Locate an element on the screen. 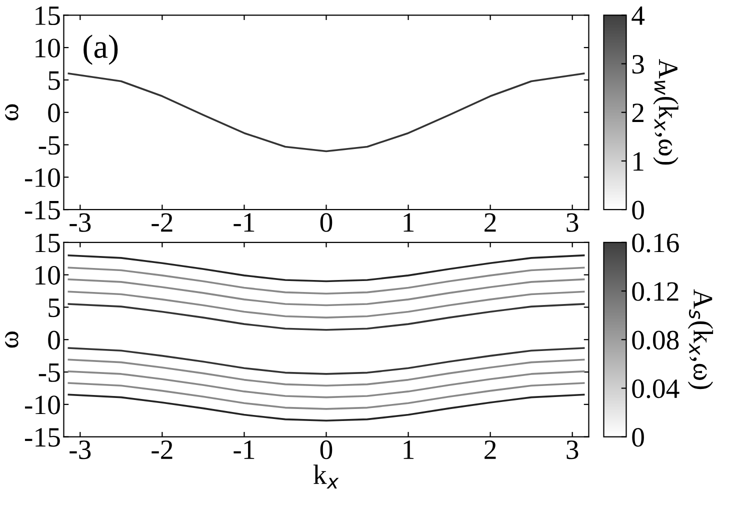 The width and height of the screenshot is (750, 505). color-bar-title: A$_{s}$(k$_{x}$,ω) is located at coordinates (701, 339).